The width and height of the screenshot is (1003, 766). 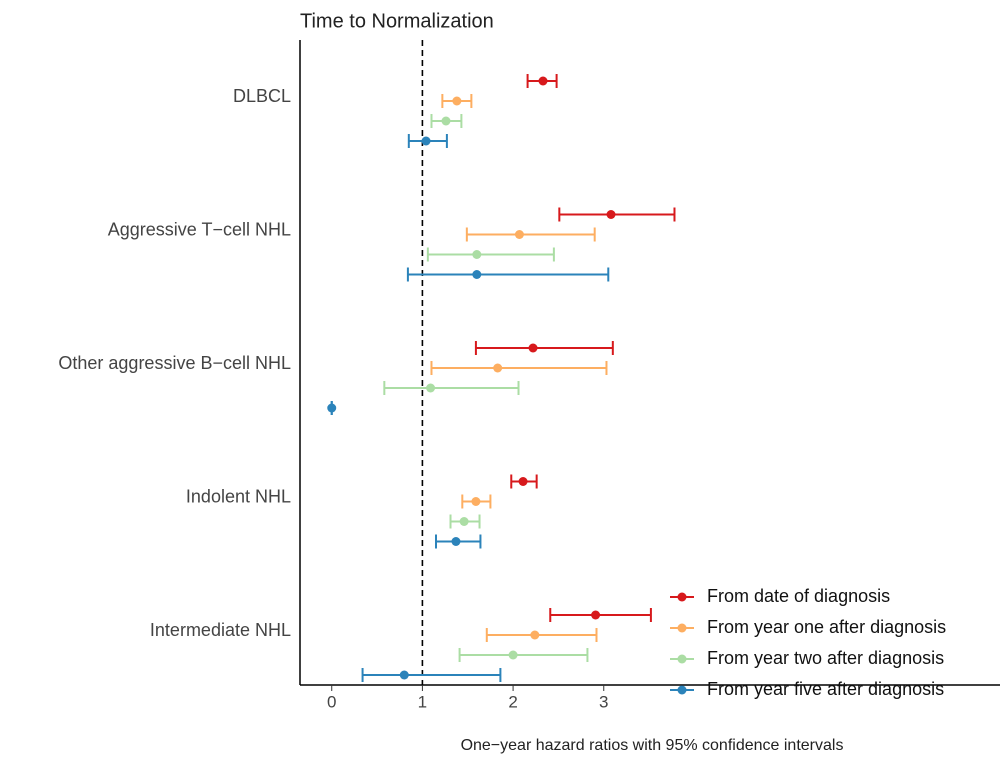 I want to click on x-tick-label: 3, so click(x=603, y=701).